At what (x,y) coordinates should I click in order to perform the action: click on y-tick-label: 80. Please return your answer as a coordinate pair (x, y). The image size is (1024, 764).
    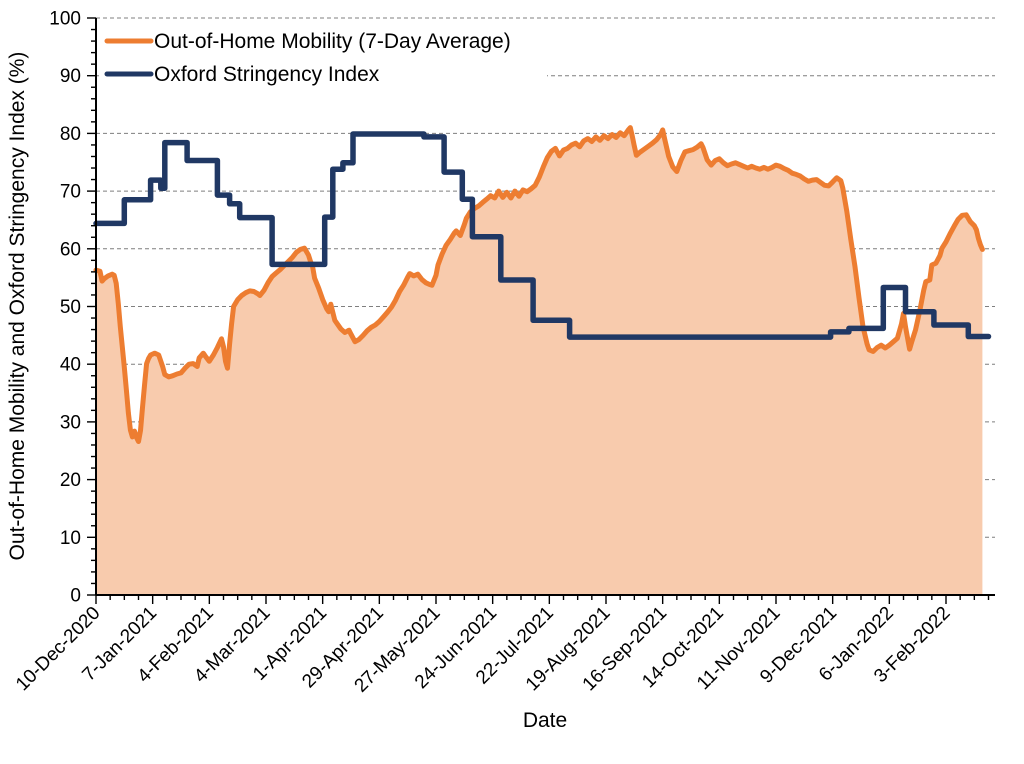
    Looking at the image, I should click on (70, 134).